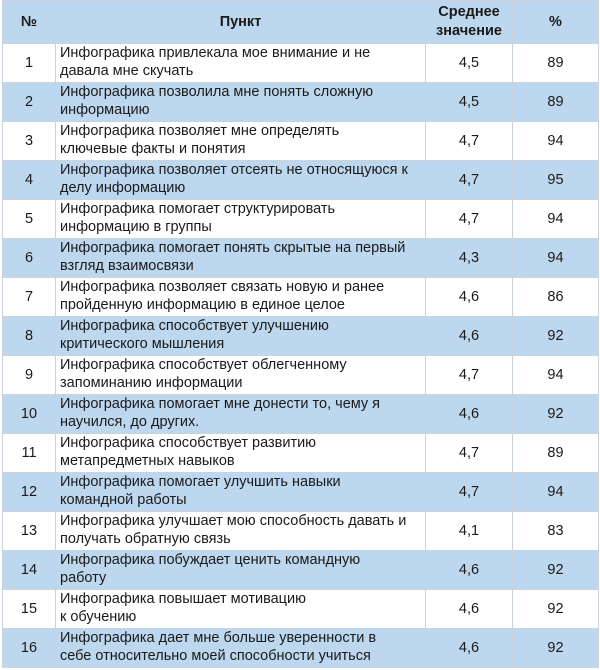 This screenshot has height=670, width=600. I want to click on row-number: 2, so click(29, 102).